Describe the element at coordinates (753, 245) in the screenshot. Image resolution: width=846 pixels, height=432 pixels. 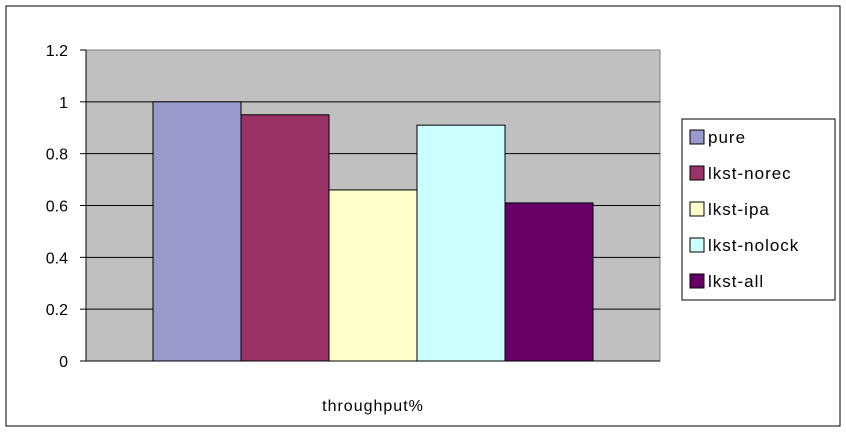
I see `legend-label: lkst-nolock` at that location.